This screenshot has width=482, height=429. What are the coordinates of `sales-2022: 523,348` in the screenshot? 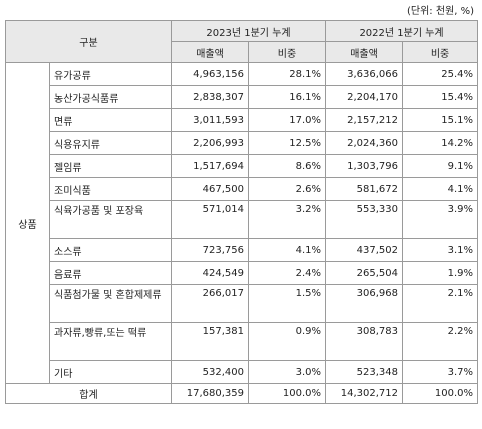 It's located at (364, 372).